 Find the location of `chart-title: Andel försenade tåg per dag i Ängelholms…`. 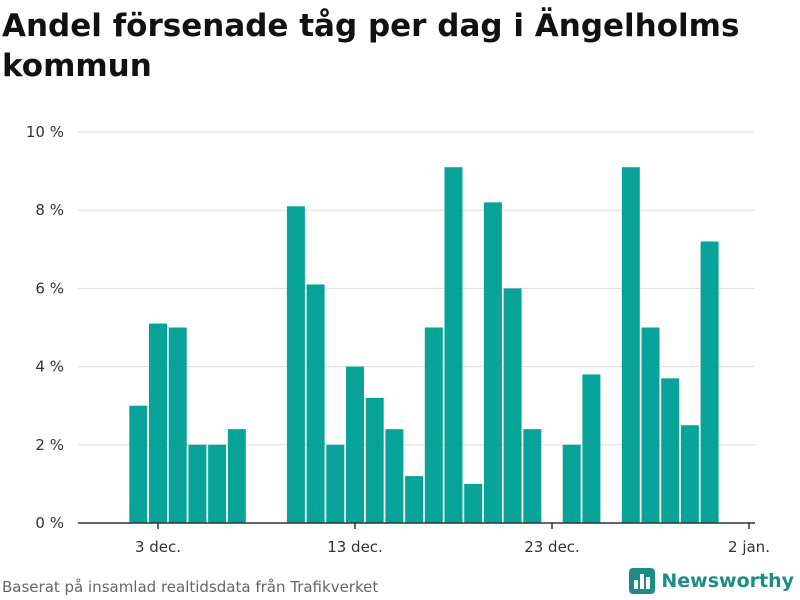

chart-title: Andel försenade tåg per dag i Ängelholms… is located at coordinates (371, 46).